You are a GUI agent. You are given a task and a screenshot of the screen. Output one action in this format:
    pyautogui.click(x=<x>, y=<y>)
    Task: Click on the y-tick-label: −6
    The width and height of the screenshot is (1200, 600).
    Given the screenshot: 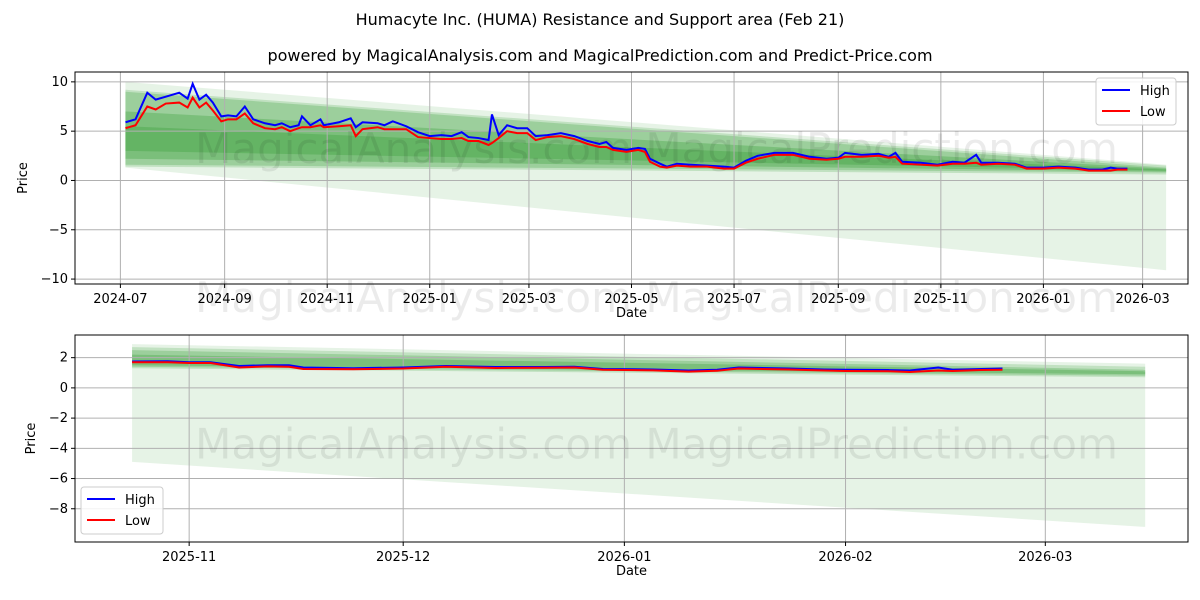 What is the action you would take?
    pyautogui.click(x=58, y=479)
    